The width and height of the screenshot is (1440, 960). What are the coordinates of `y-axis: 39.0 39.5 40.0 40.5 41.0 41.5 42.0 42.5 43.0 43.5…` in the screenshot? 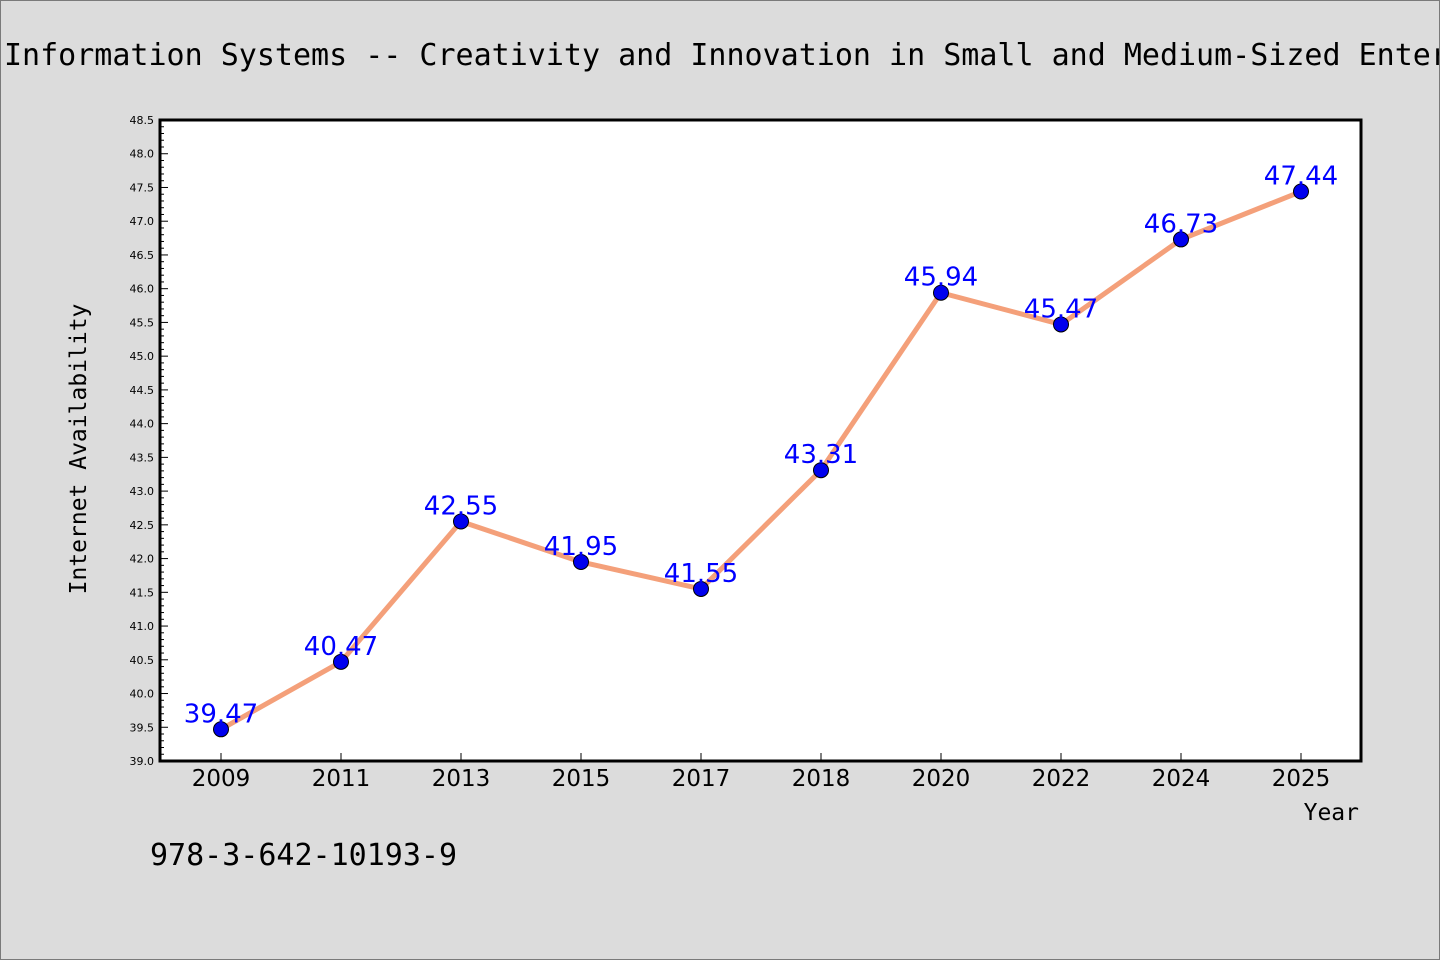 It's located at (149, 441).